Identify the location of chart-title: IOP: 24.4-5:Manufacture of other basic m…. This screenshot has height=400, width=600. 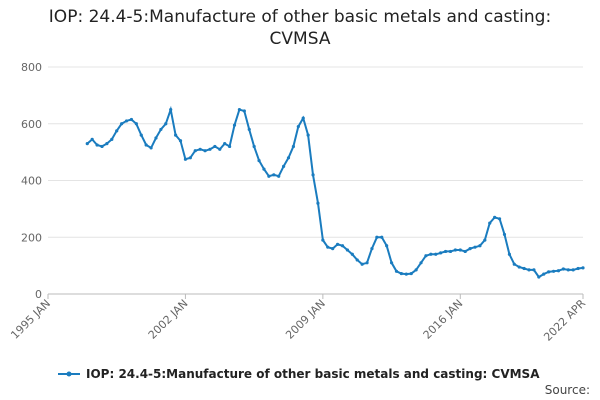
(300, 28).